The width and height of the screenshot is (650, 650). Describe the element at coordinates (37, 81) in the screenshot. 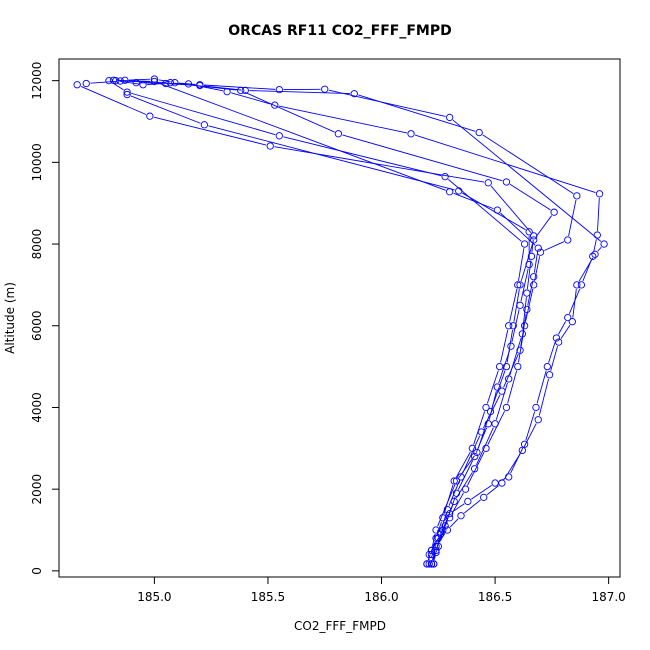

I see `y-tick-label-6: 12000` at that location.